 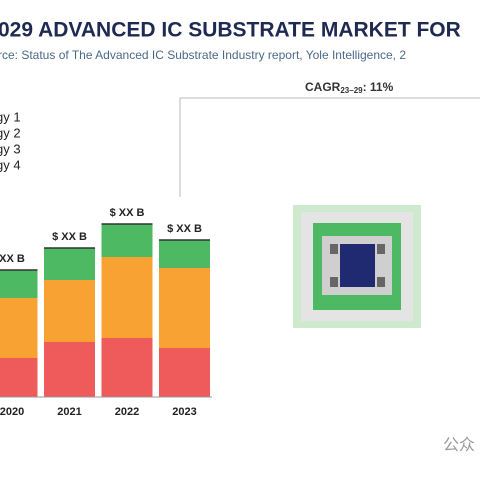 What do you see at coordinates (10, 132) in the screenshot?
I see `legend-label: gy 2` at bounding box center [10, 132].